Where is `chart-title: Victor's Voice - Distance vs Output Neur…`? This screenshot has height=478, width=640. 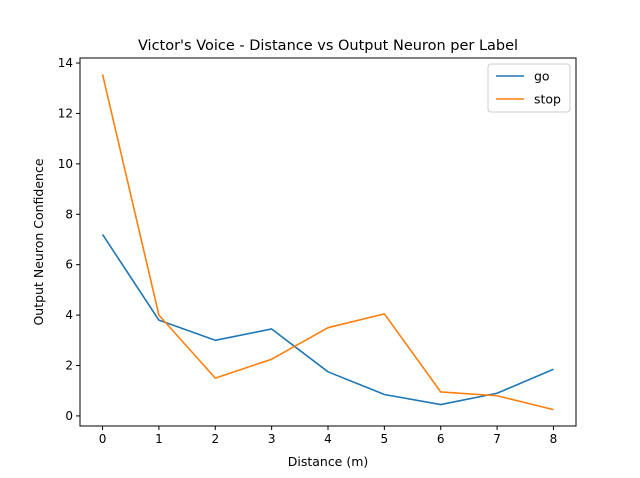
chart-title: Victor's Voice - Distance vs Output Neur… is located at coordinates (328, 46).